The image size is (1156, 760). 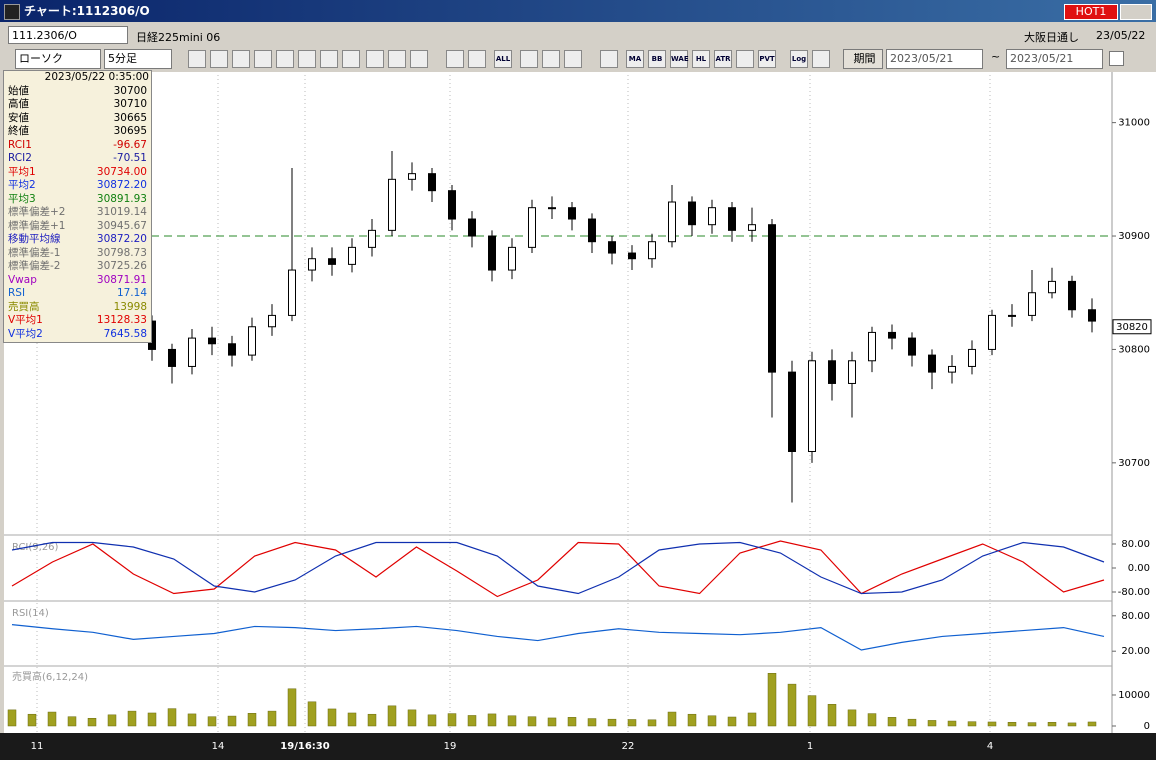 I want to click on interval-select: 5分足, so click(x=138, y=59).